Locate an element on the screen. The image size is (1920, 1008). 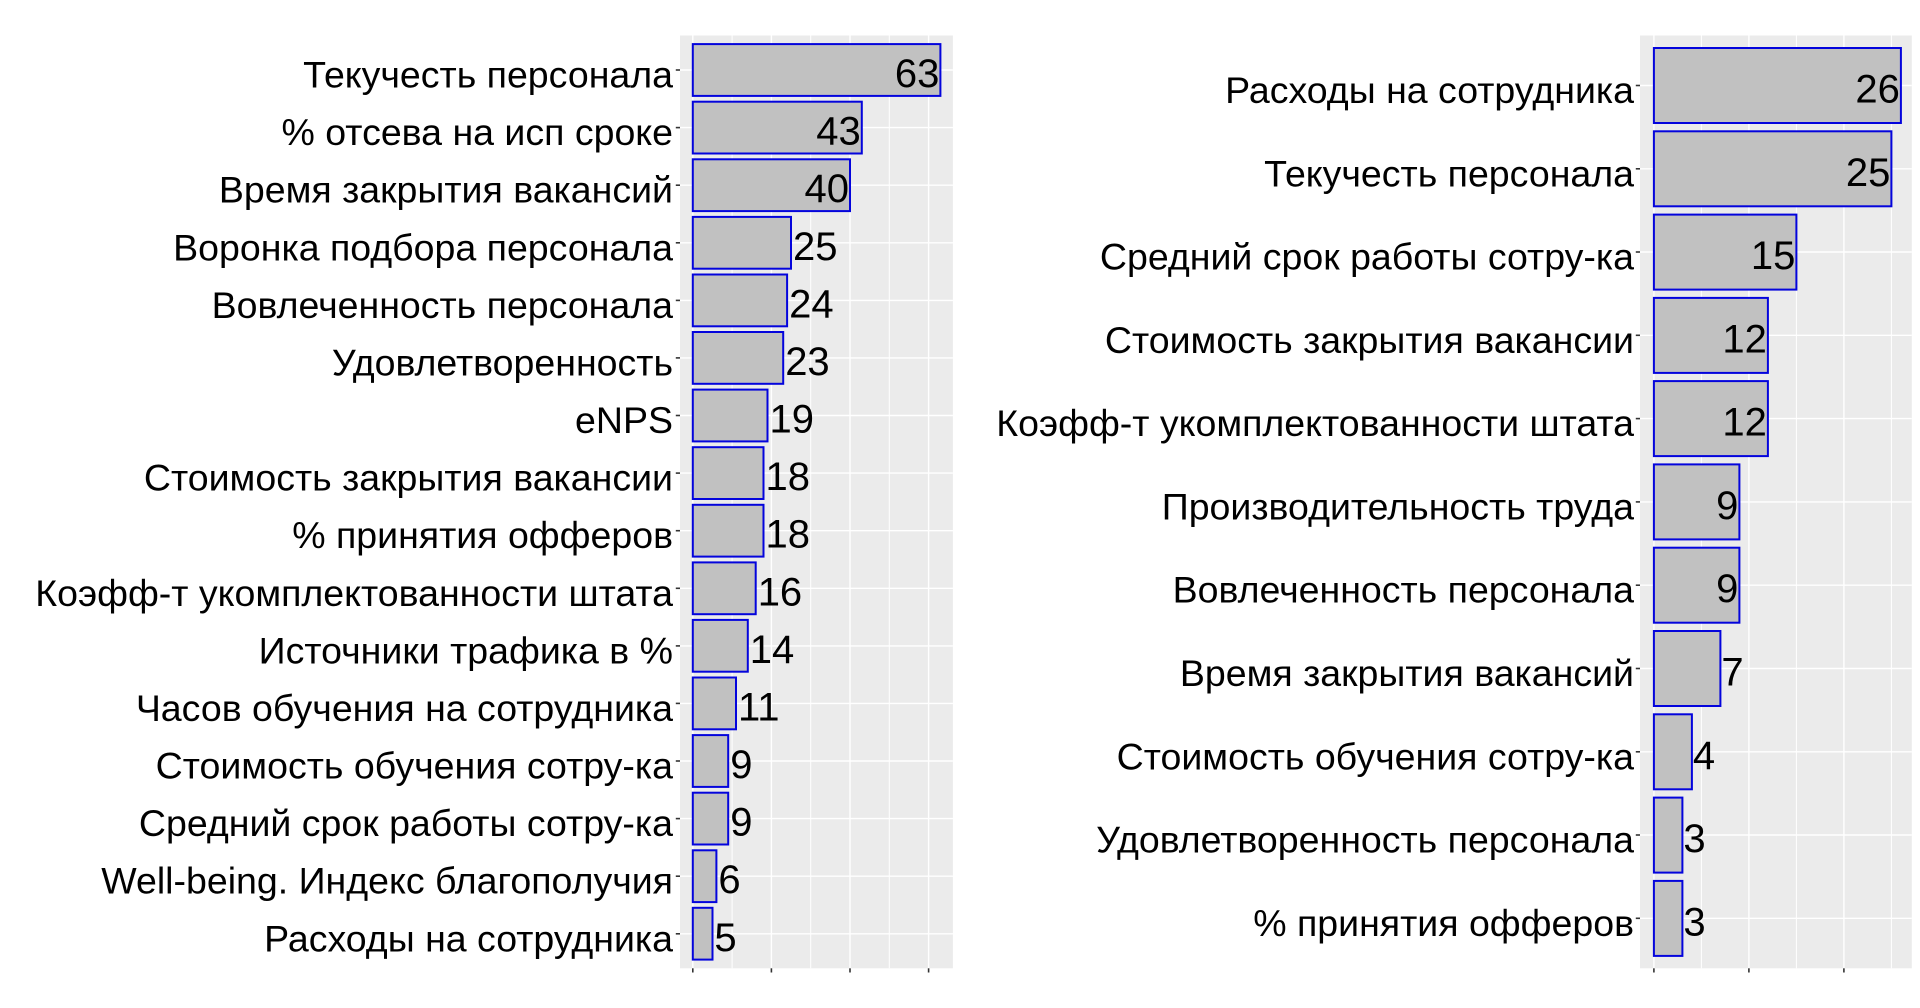
svg-text: 23 is located at coordinates (807, 362).